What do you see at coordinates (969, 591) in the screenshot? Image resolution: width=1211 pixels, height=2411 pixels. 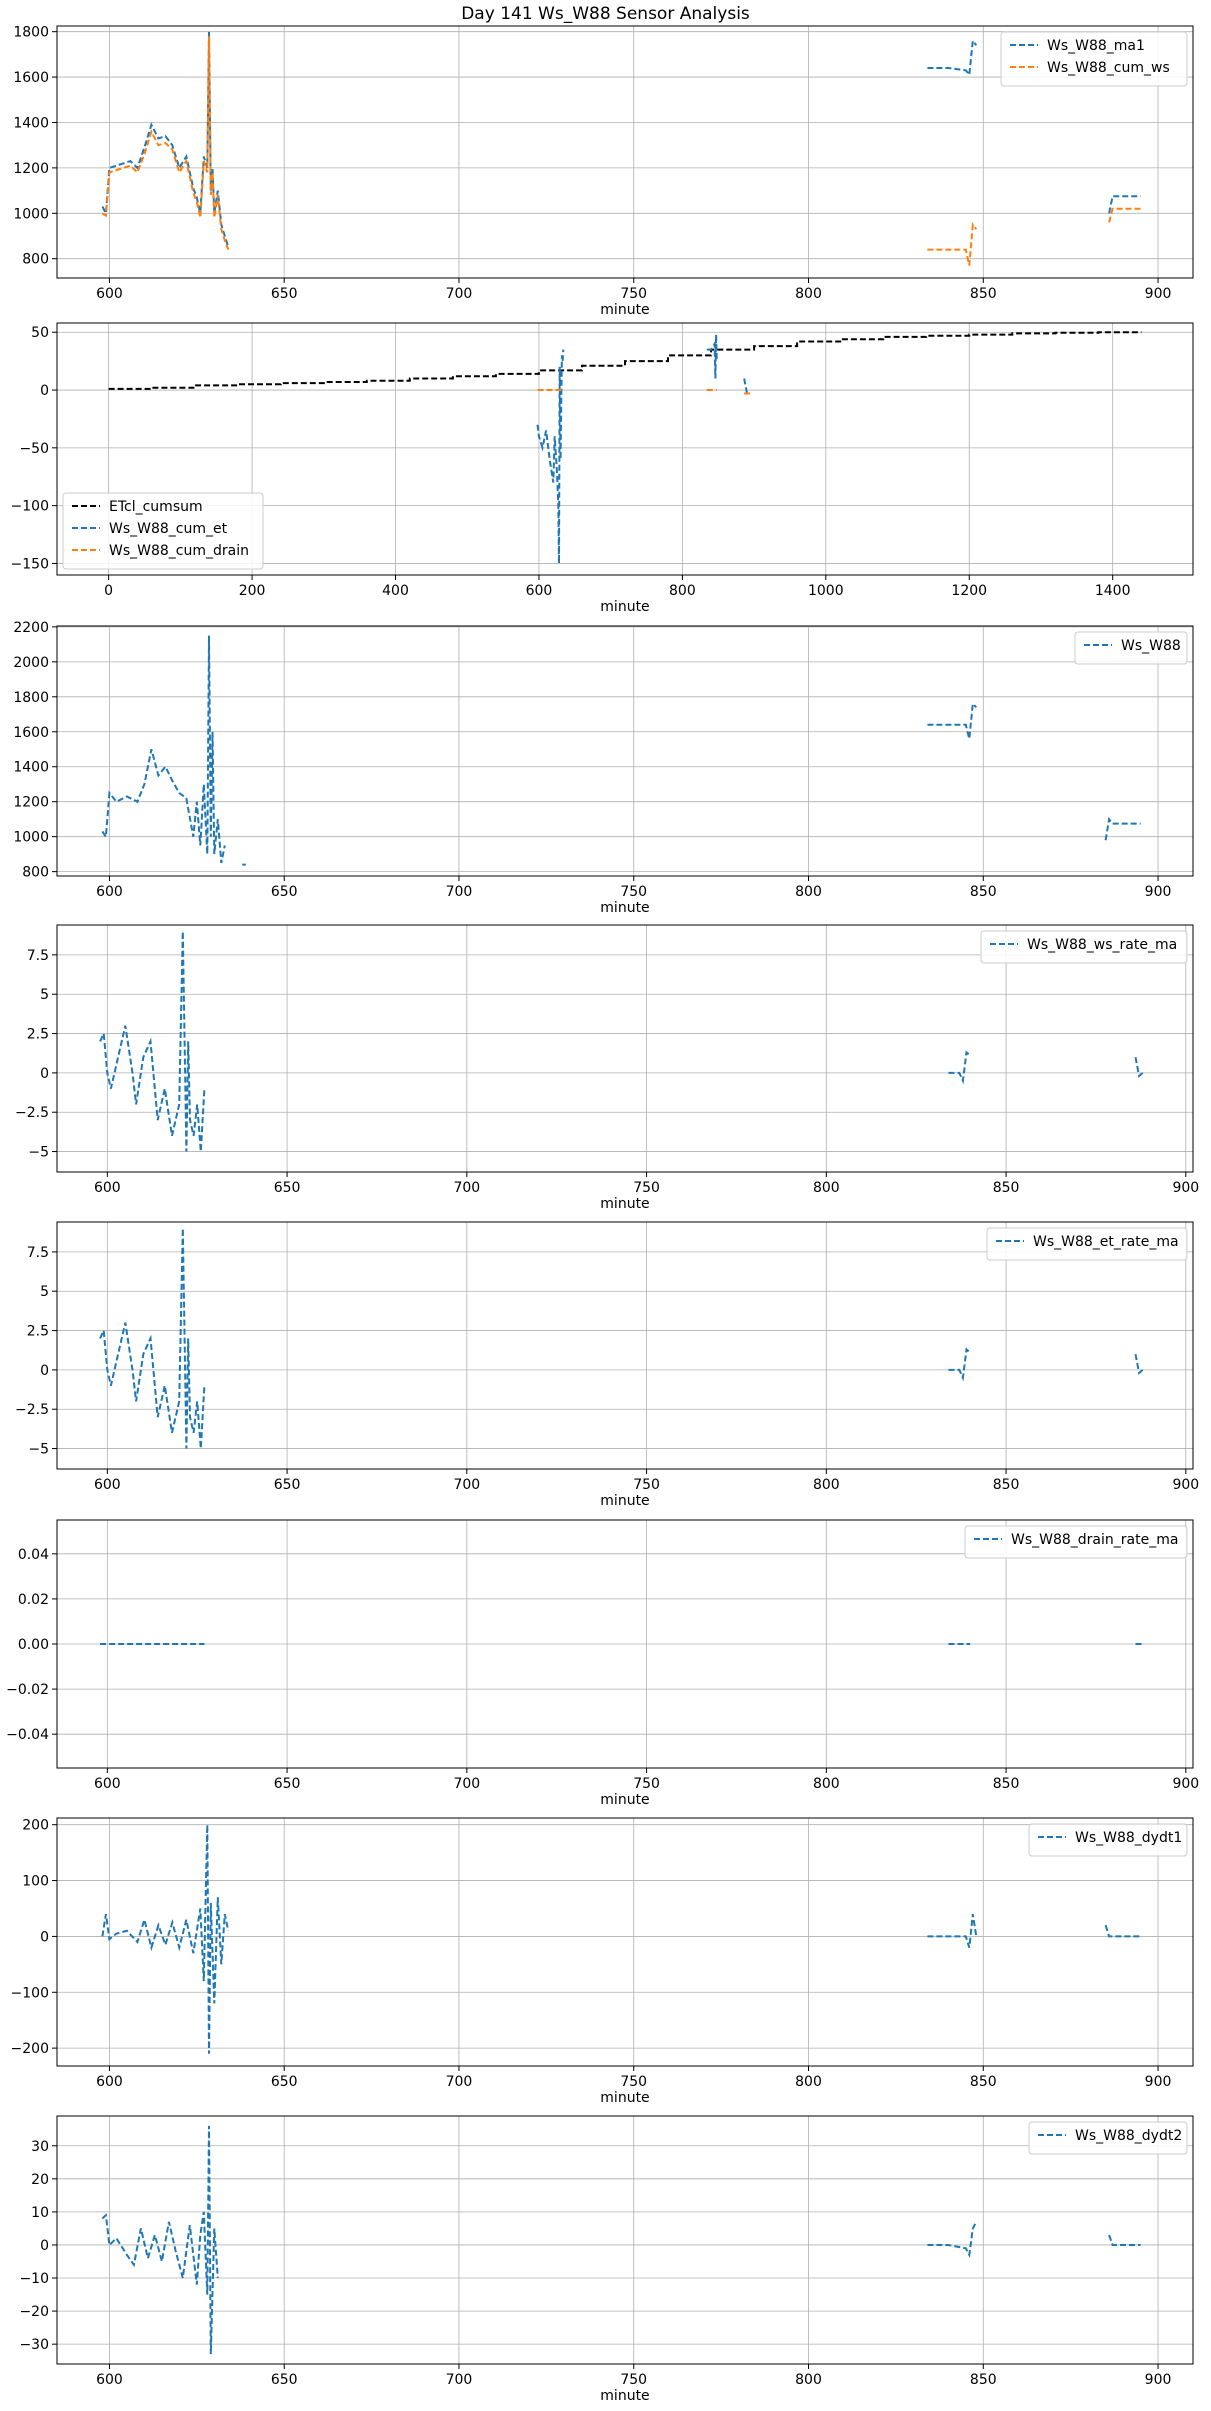 I see `x-tick-label: 1200` at bounding box center [969, 591].